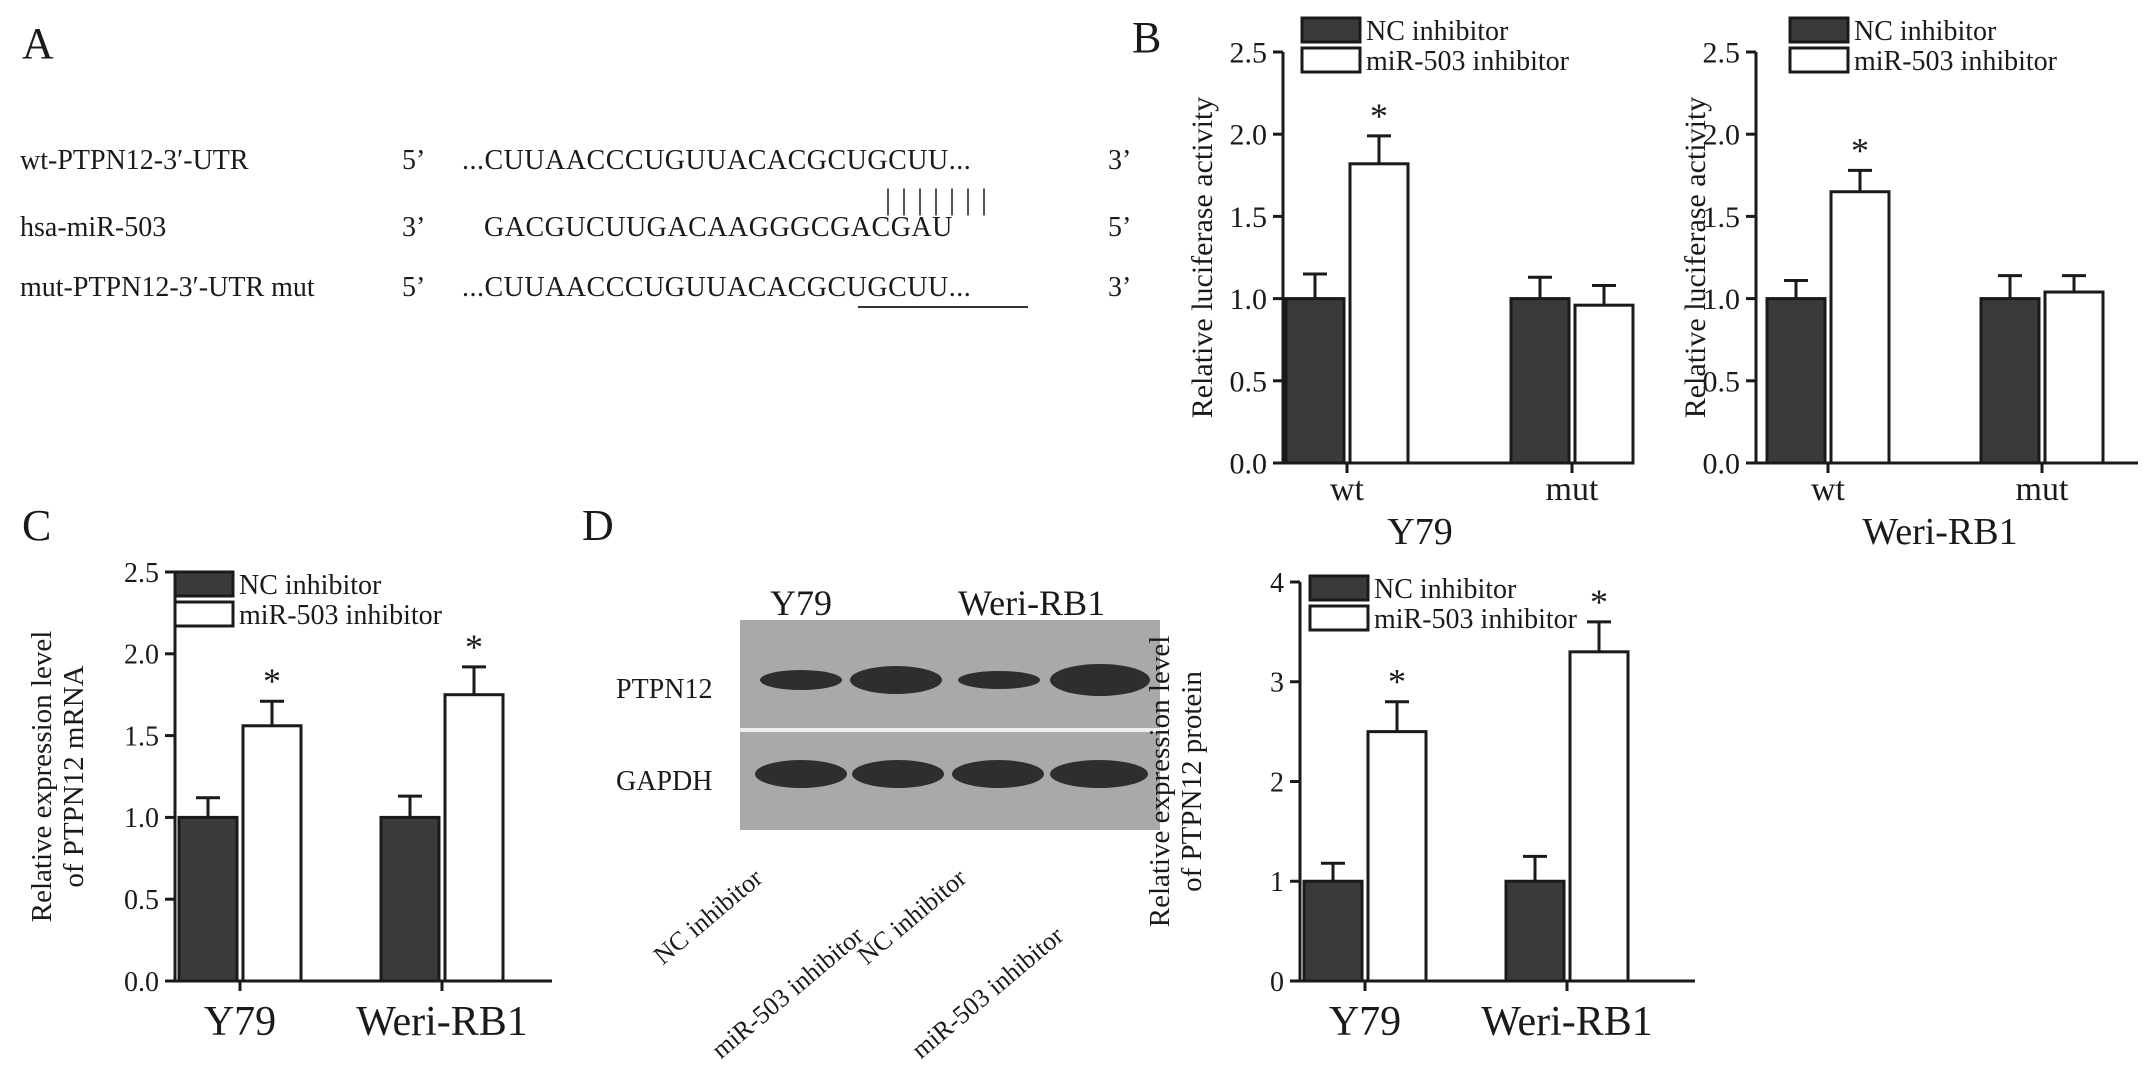 The image size is (2150, 1065). Describe the element at coordinates (1567, 1022) in the screenshot. I see `x-category-label: Weri-RB1` at that location.